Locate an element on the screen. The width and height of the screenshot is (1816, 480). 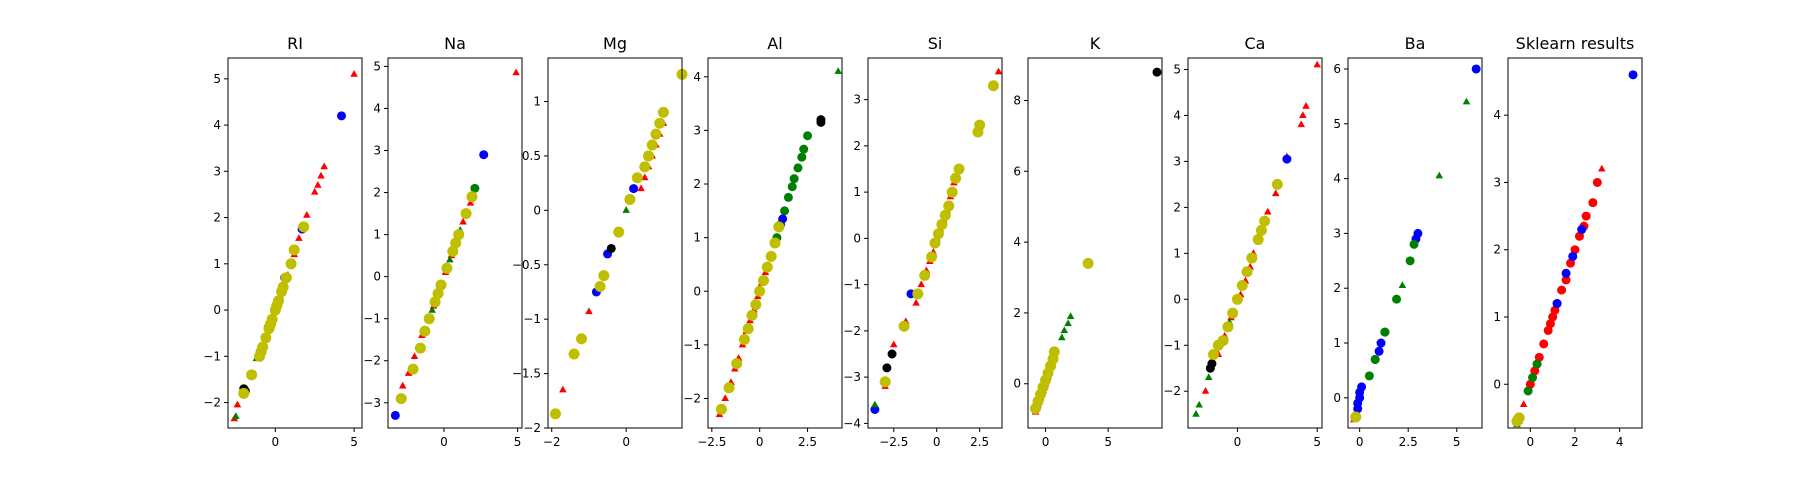
subplot-title: Ba is located at coordinates (1415, 43).